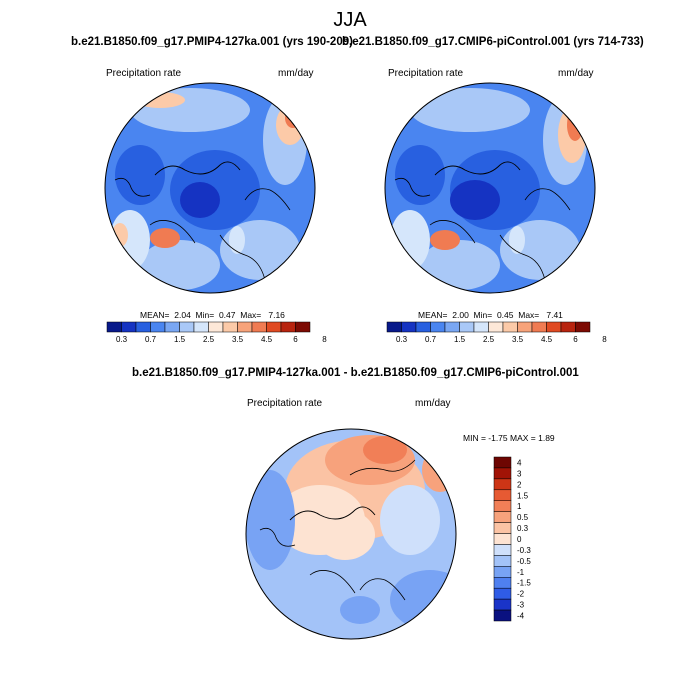 The image size is (700, 700). Describe the element at coordinates (524, 550) in the screenshot. I see `difference-colorbar-tick-label: -0.3` at that location.